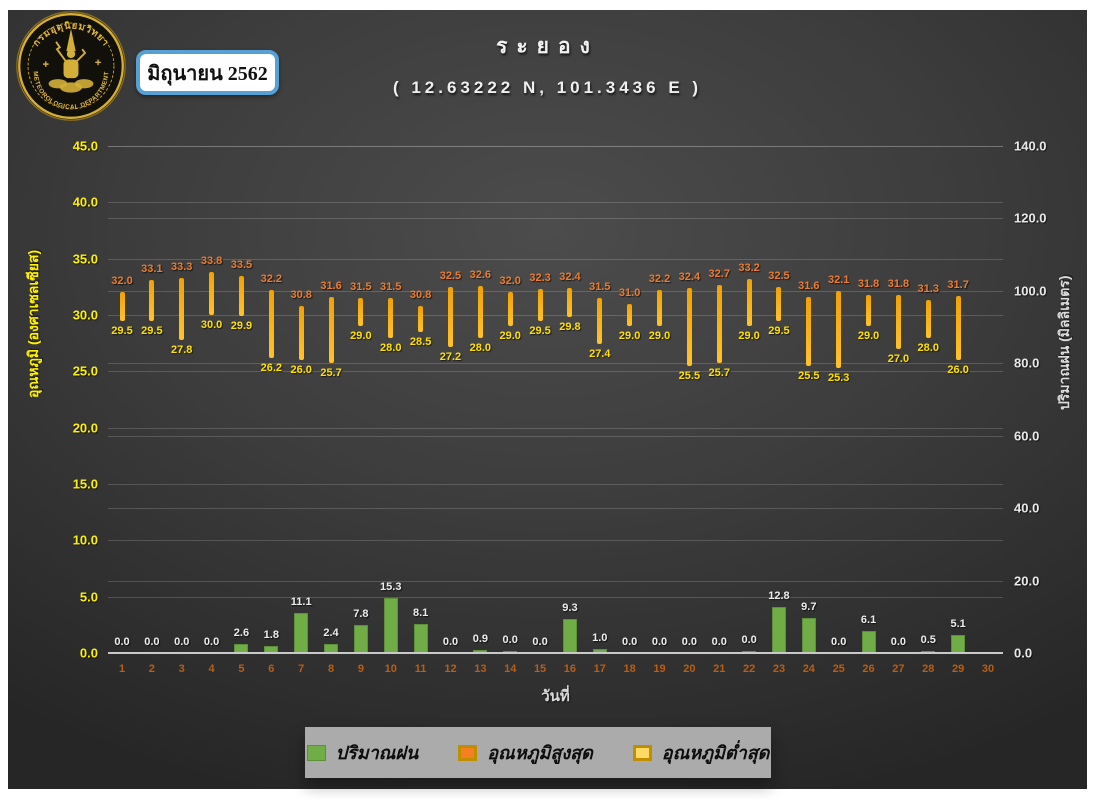  Describe the element at coordinates (1027, 581) in the screenshot. I see `right-axis-tick: 20.0` at that location.